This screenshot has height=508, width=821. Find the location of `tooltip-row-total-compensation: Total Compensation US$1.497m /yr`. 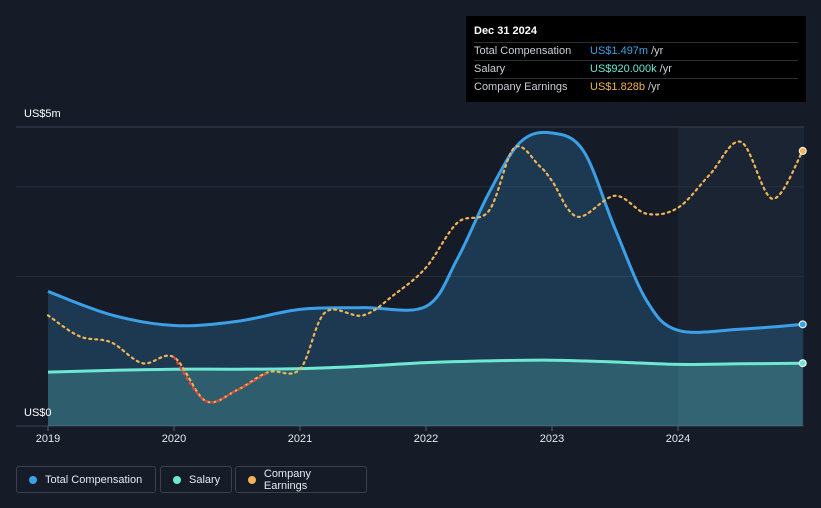

tooltip-row-total-compensation: Total Compensation US$1.497m /yr is located at coordinates (636, 52).